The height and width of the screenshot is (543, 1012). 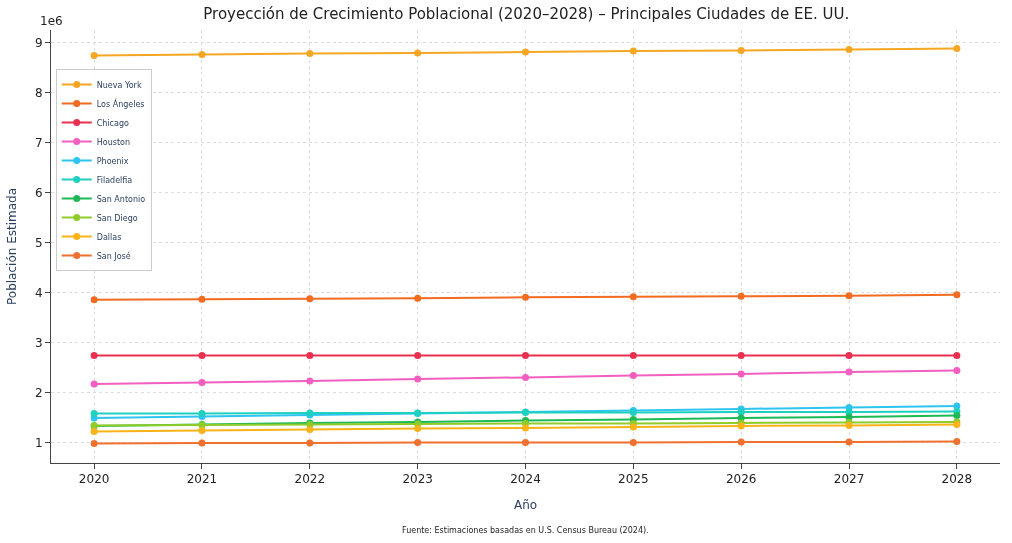 What do you see at coordinates (38, 343) in the screenshot?
I see `y-tick-label: 3` at bounding box center [38, 343].